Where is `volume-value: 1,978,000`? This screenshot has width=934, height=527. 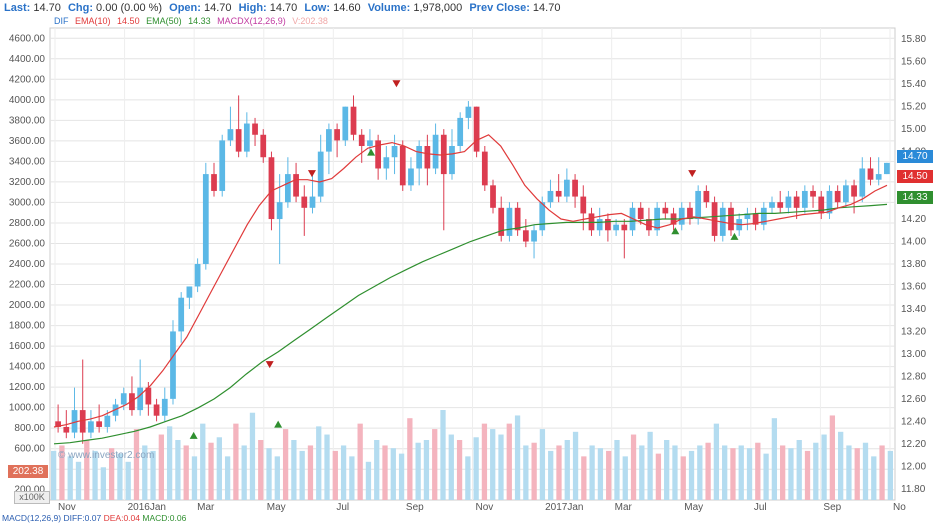
volume-value: 1,978,000 is located at coordinates (438, 8).